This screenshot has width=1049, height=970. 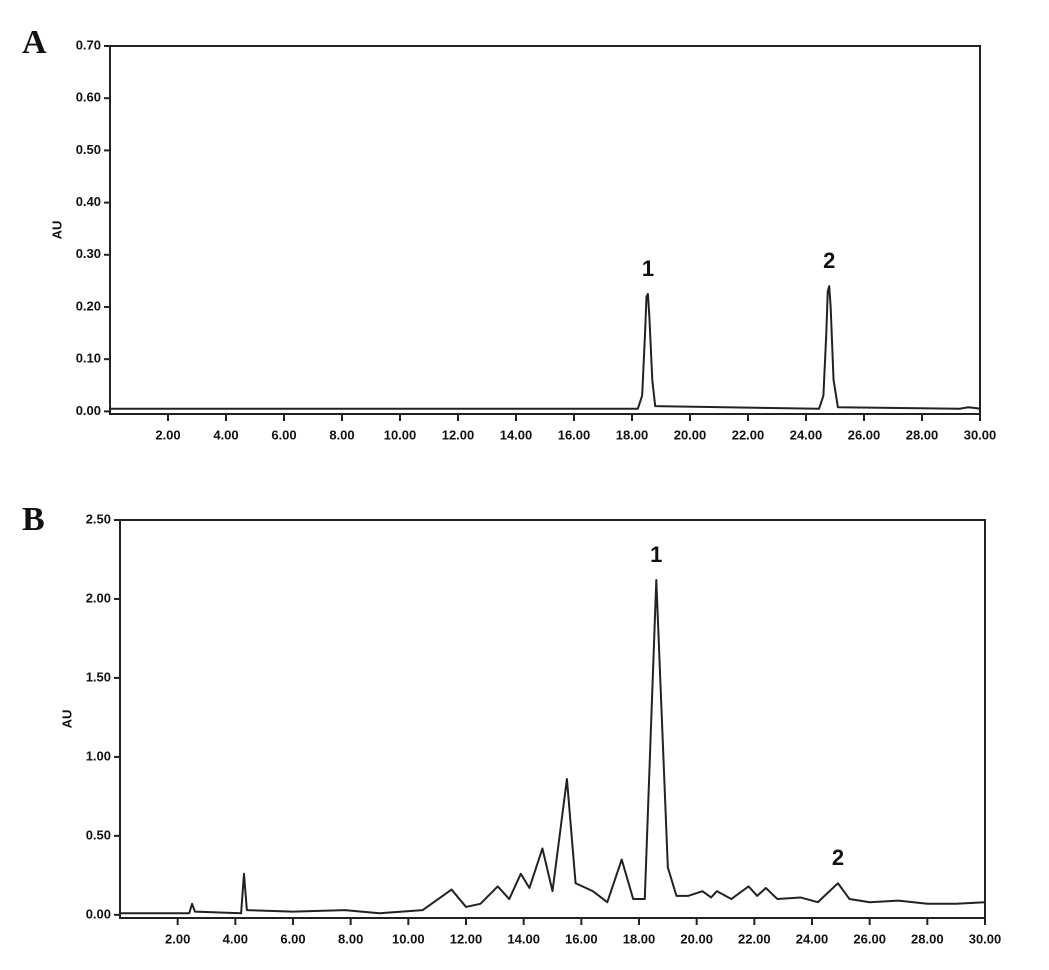 What do you see at coordinates (545, 347) in the screenshot?
I see `chromatogram-line` at bounding box center [545, 347].